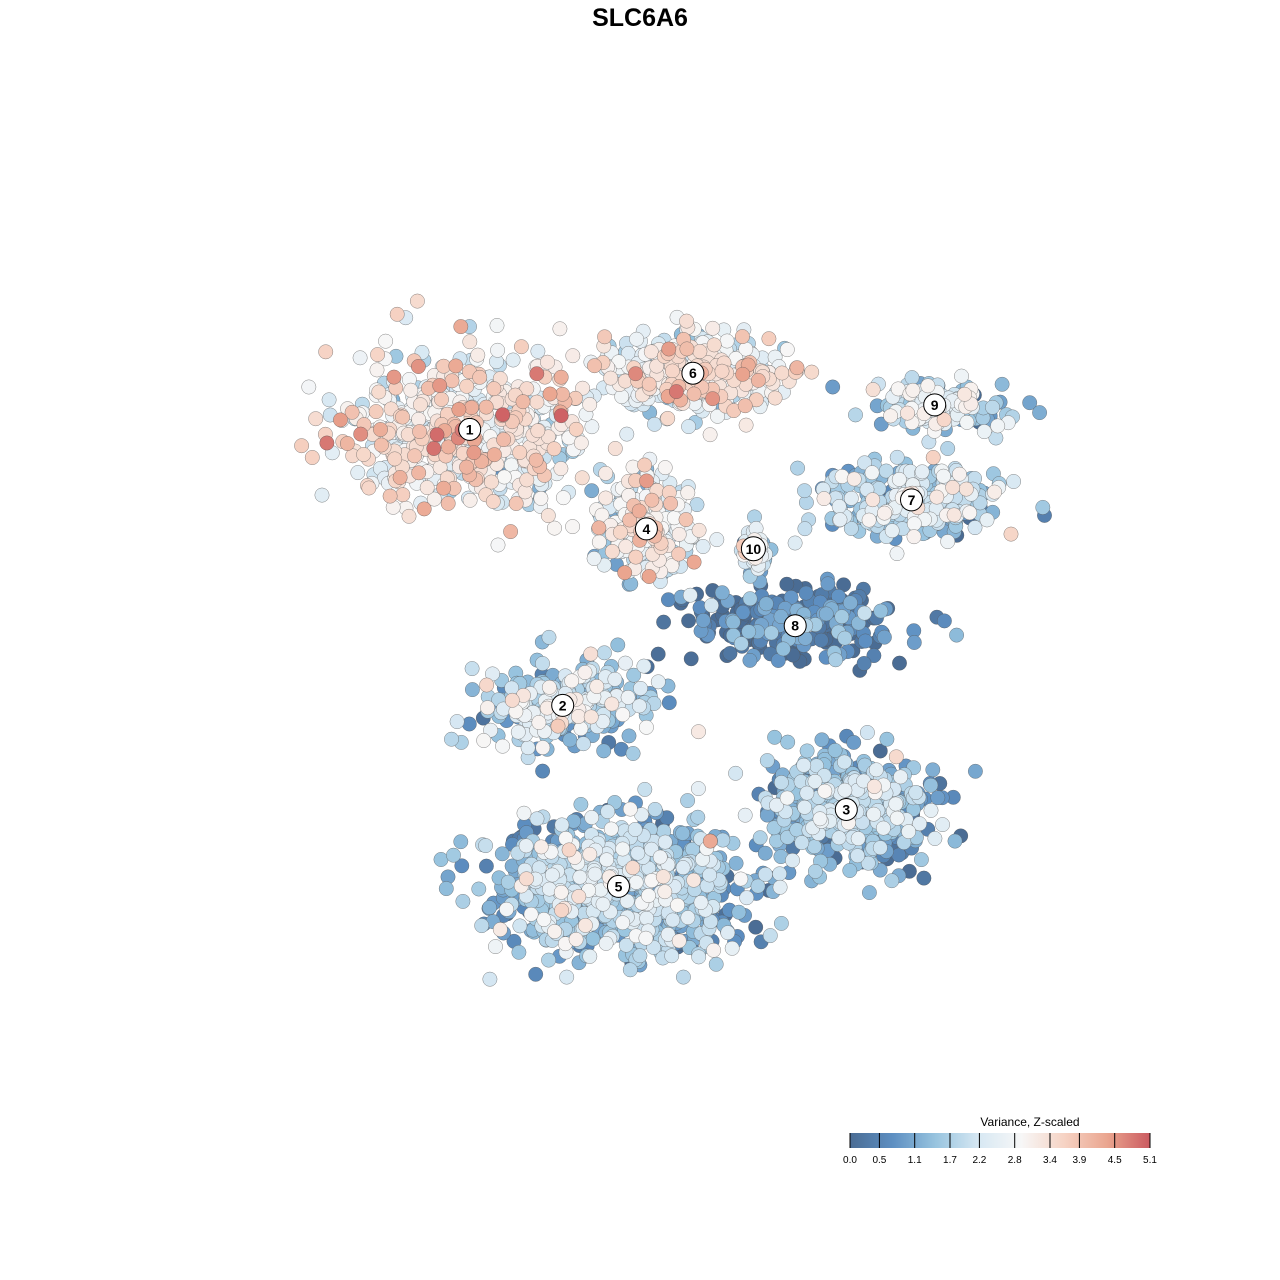 The image size is (1280, 1280). I want to click on cluster-label-text: 9, so click(935, 405).